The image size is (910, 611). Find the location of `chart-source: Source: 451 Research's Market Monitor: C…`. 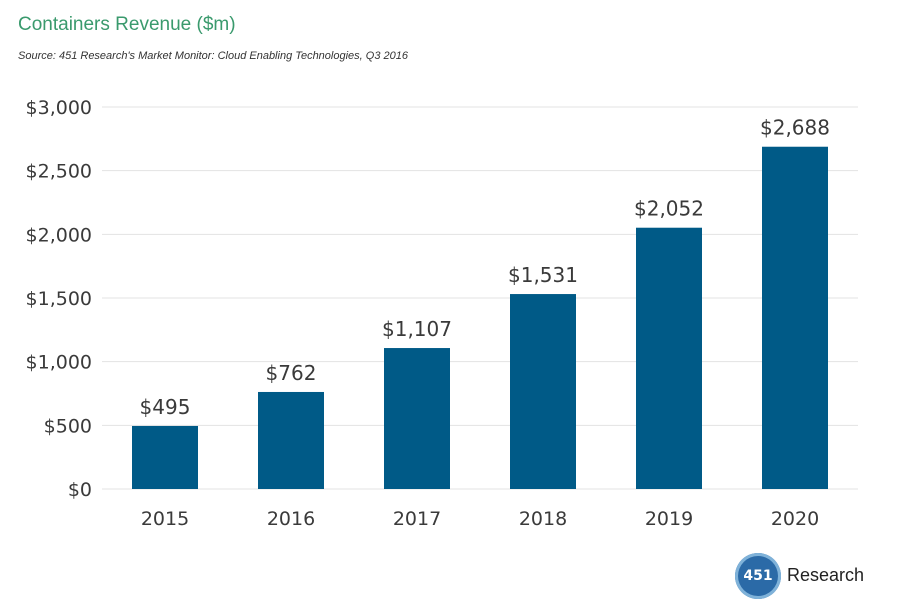

chart-source: Source: 451 Research's Market Monitor: C… is located at coordinates (213, 56).